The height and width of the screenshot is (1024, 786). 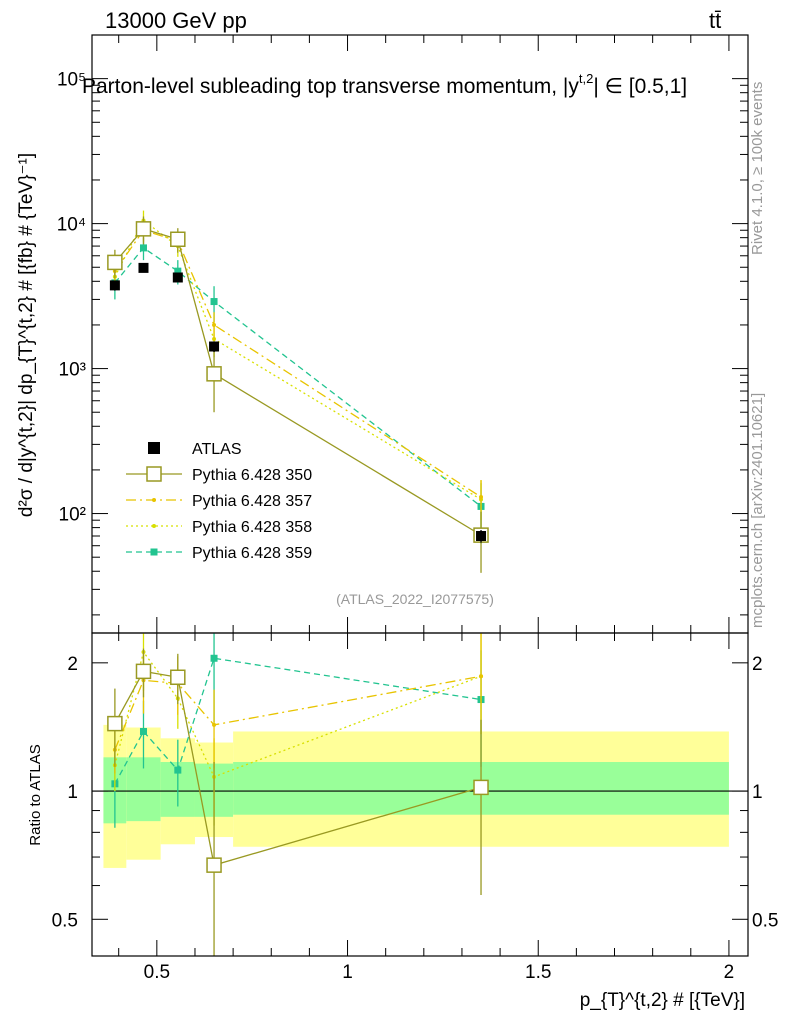 I want to click on legend-label: Pythia 6.428 357, so click(x=252, y=501).